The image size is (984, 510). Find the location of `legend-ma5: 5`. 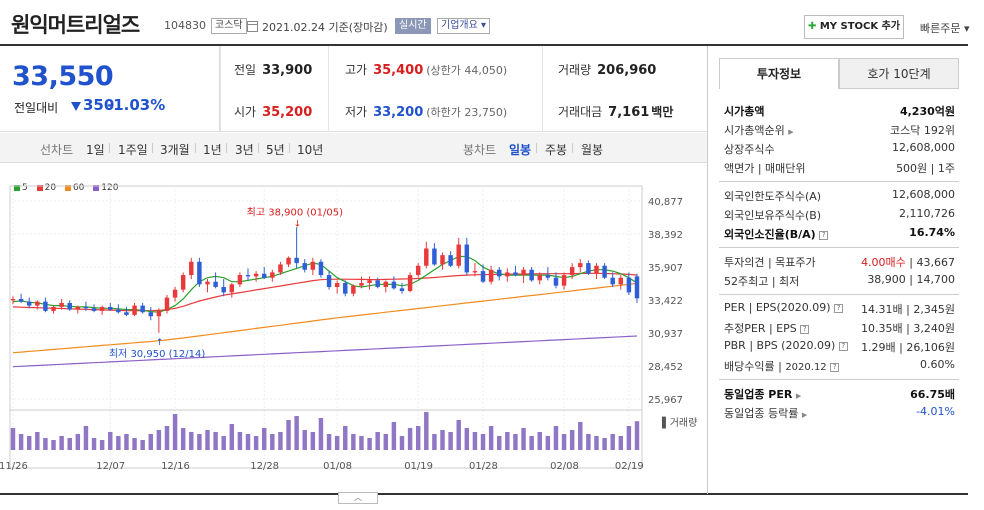

legend-ma5: 5 is located at coordinates (21, 188).